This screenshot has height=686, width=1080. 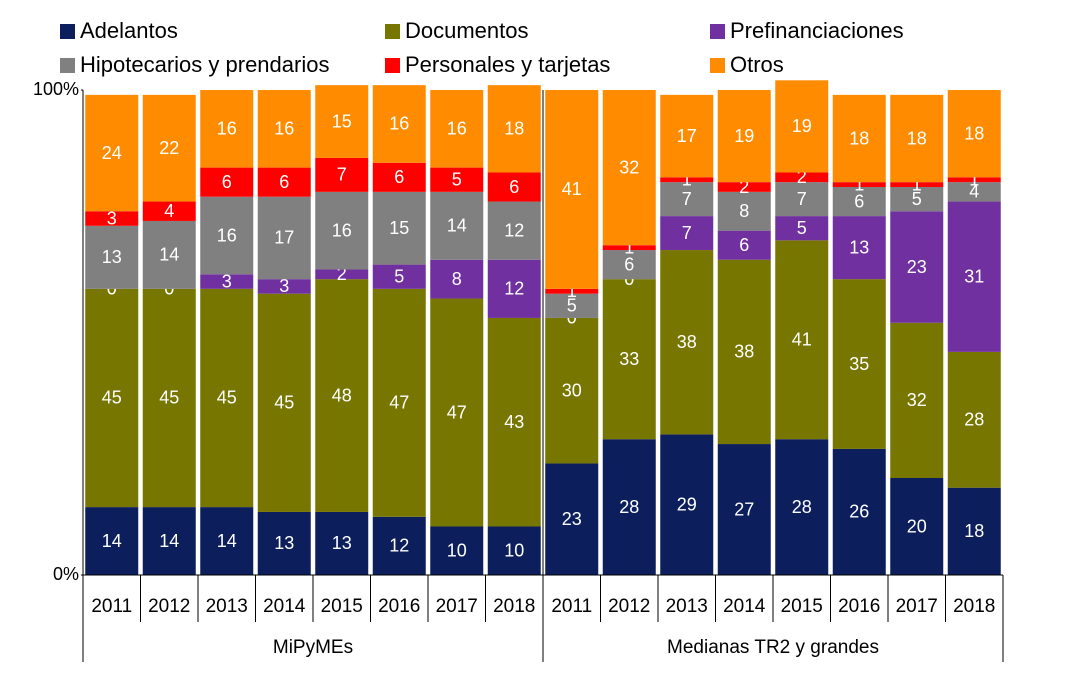 I want to click on x-tick-label: 2011, so click(x=111, y=606).